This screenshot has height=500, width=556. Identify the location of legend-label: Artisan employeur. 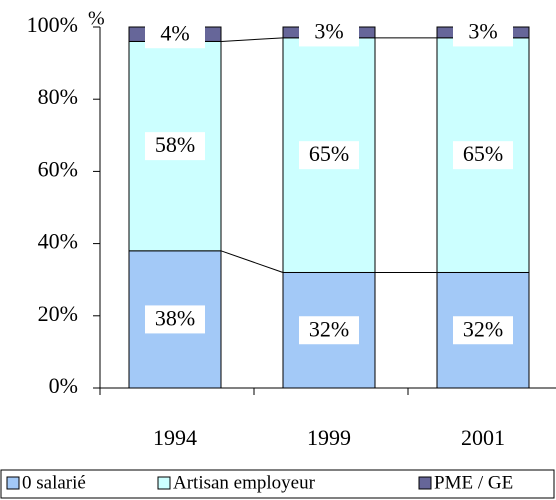
(244, 482).